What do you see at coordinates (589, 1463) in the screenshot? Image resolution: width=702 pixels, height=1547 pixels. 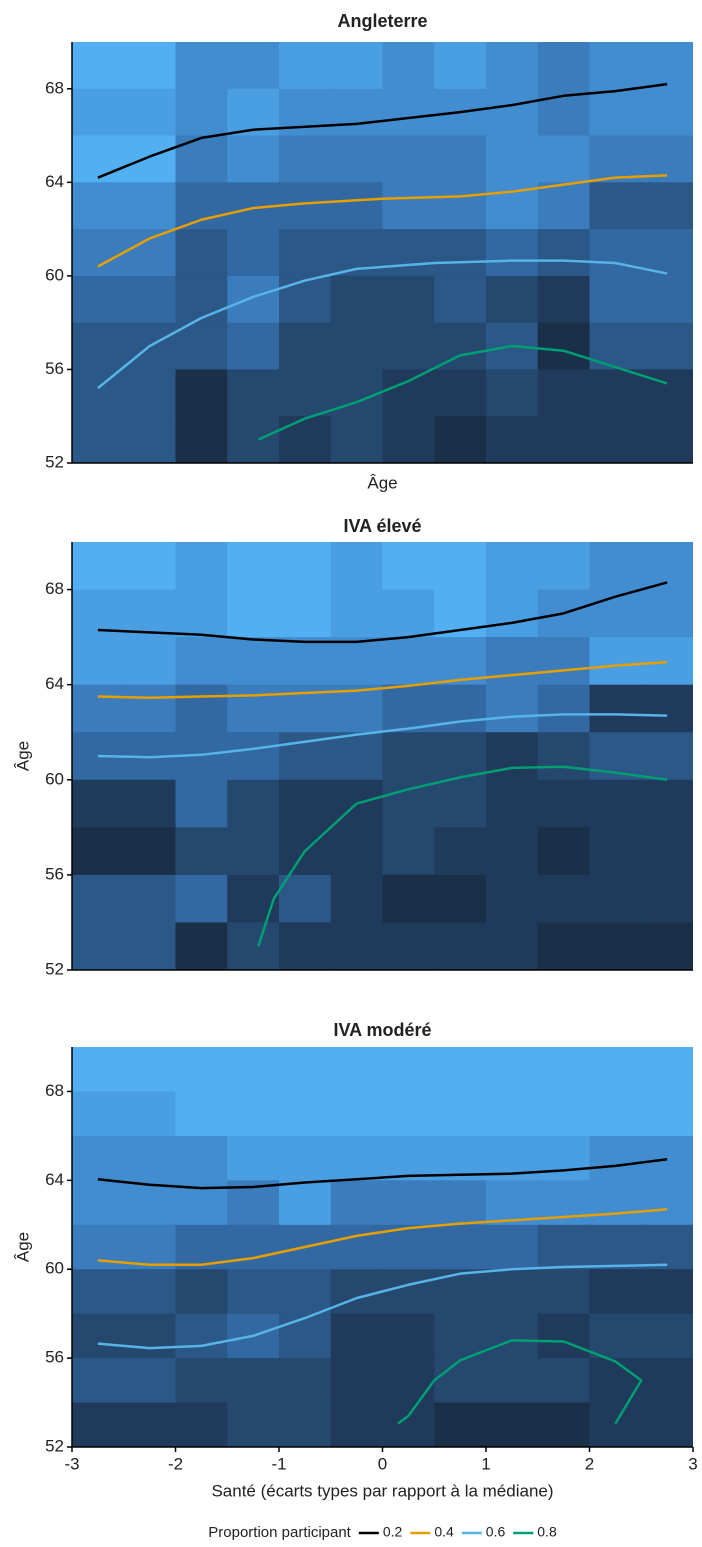 I see `x-tick-label: 2` at bounding box center [589, 1463].